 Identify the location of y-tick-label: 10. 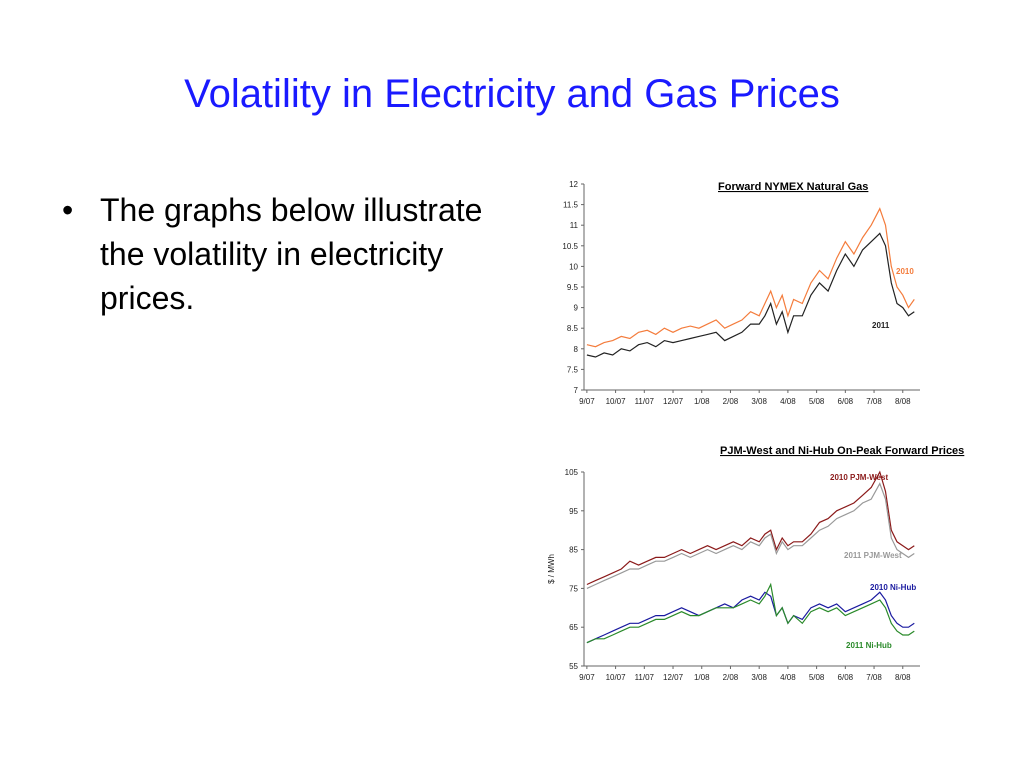
(573, 266).